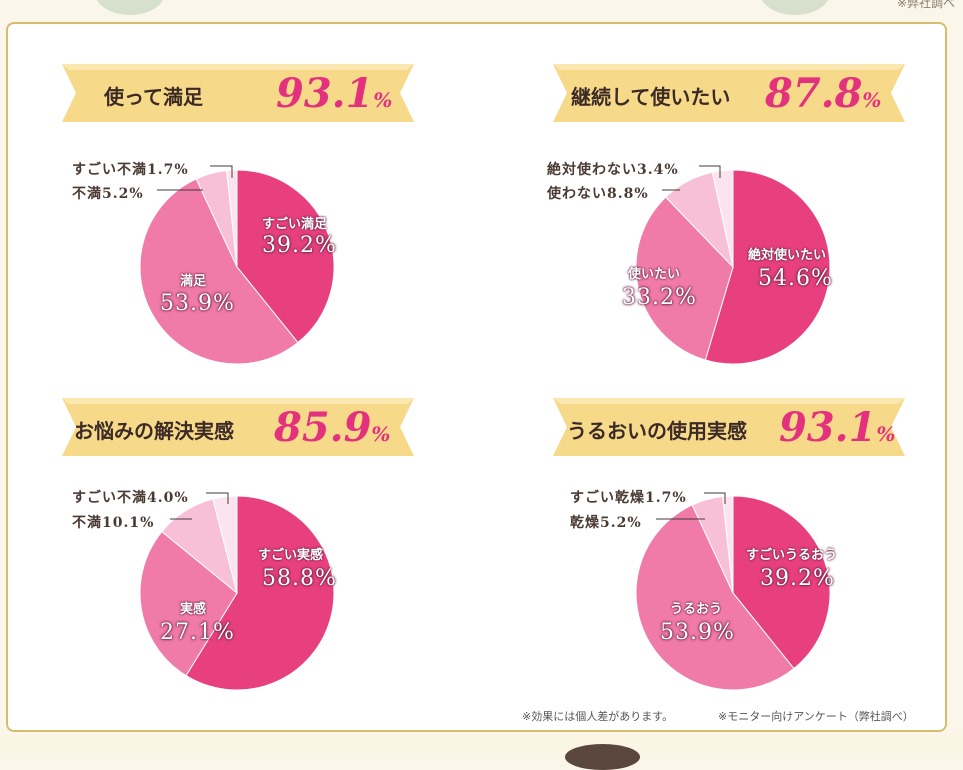  I want to click on slice-label-dissatisfied: 不満5.2%, so click(108, 194).